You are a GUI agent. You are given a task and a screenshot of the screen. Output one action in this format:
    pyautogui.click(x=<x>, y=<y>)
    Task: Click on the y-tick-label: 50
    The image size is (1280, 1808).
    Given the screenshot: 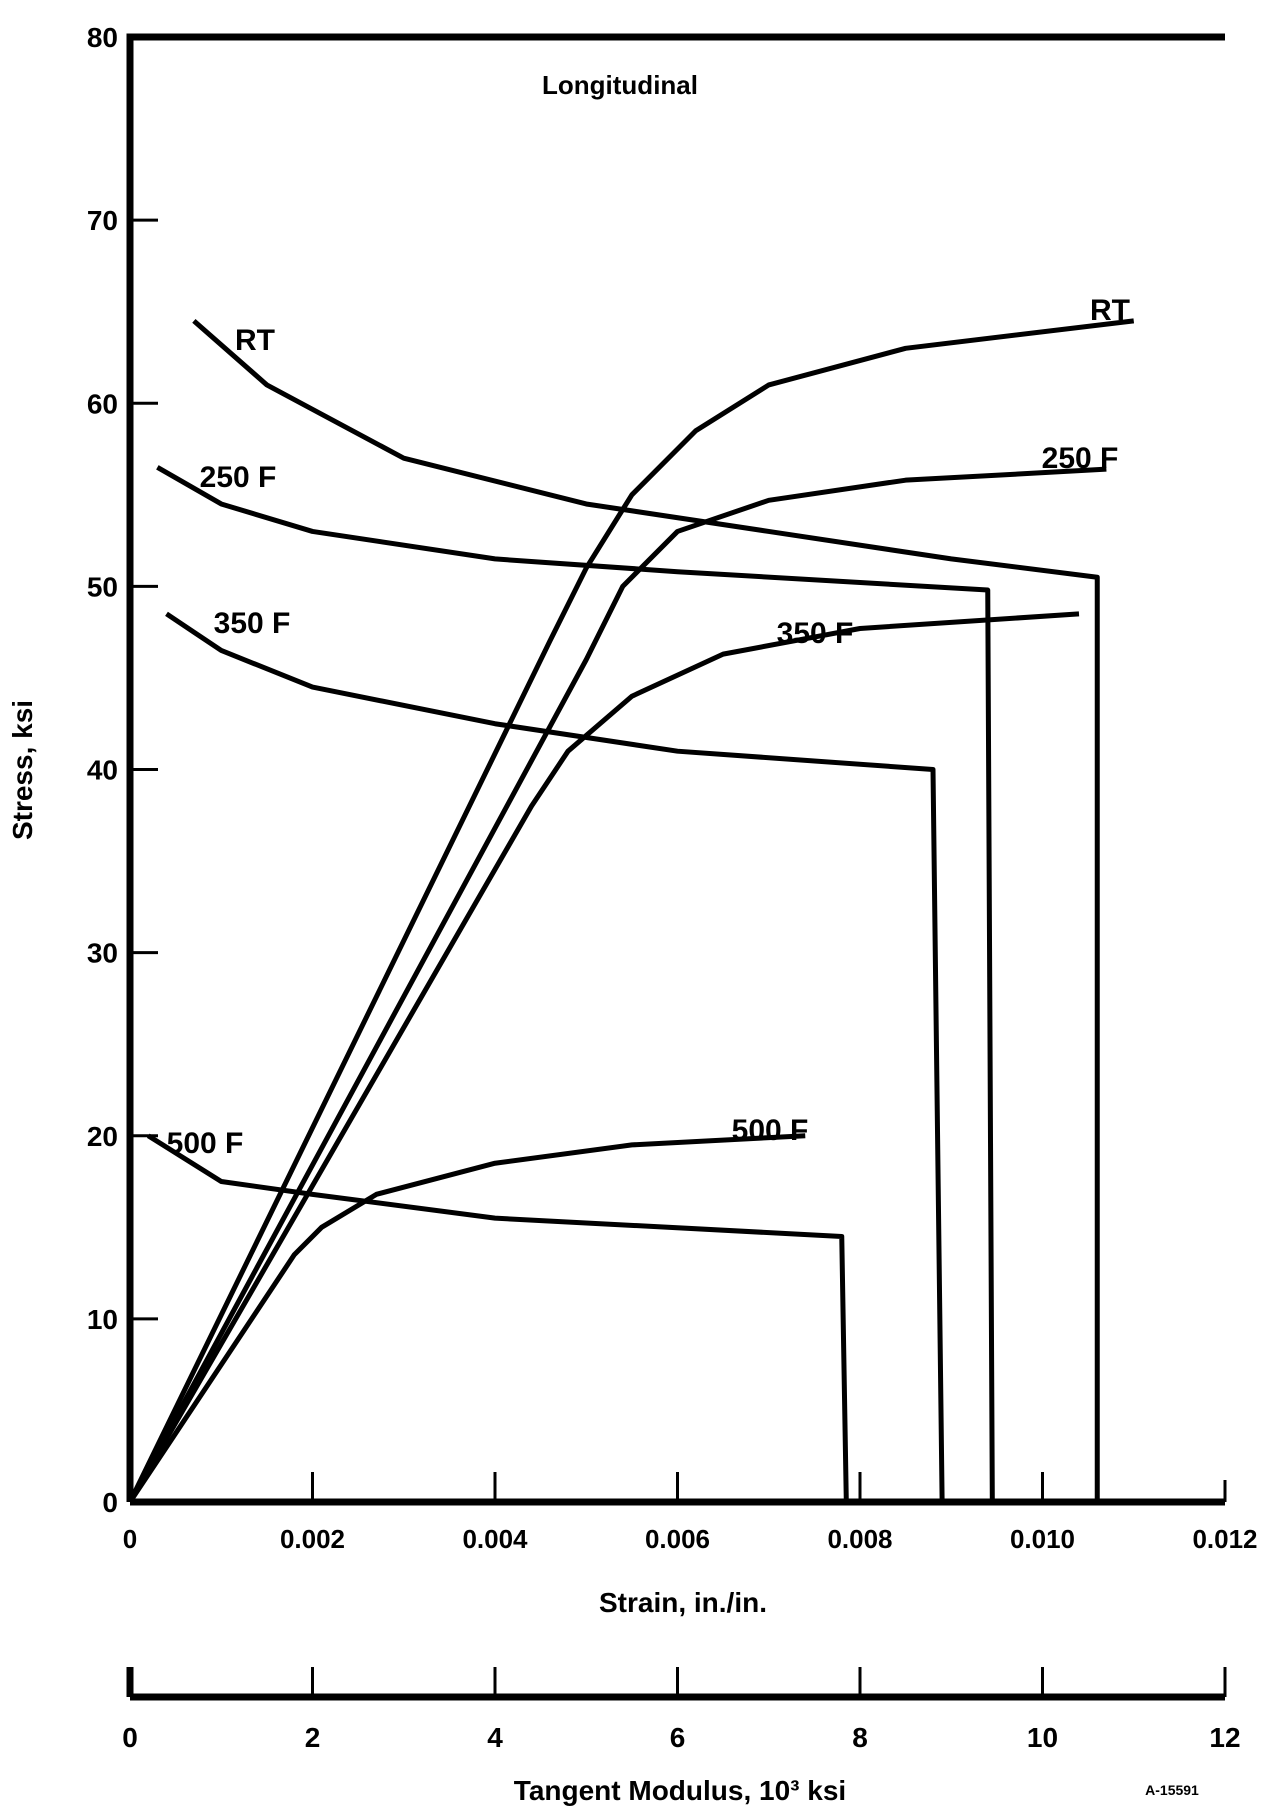 What is the action you would take?
    pyautogui.click(x=102, y=586)
    